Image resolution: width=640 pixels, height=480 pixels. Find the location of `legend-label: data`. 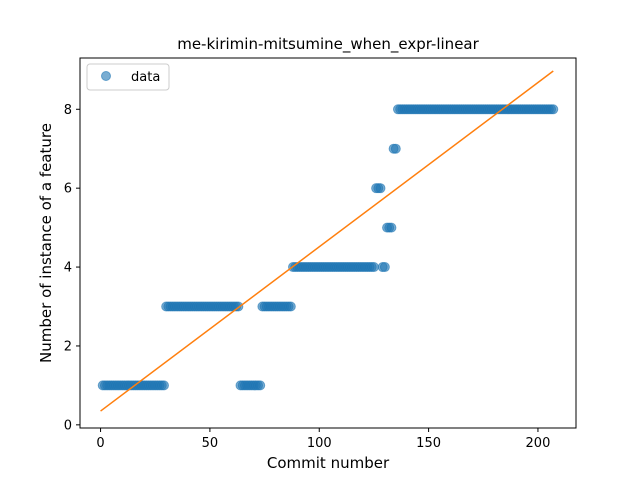

legend-label: data is located at coordinates (145, 77).